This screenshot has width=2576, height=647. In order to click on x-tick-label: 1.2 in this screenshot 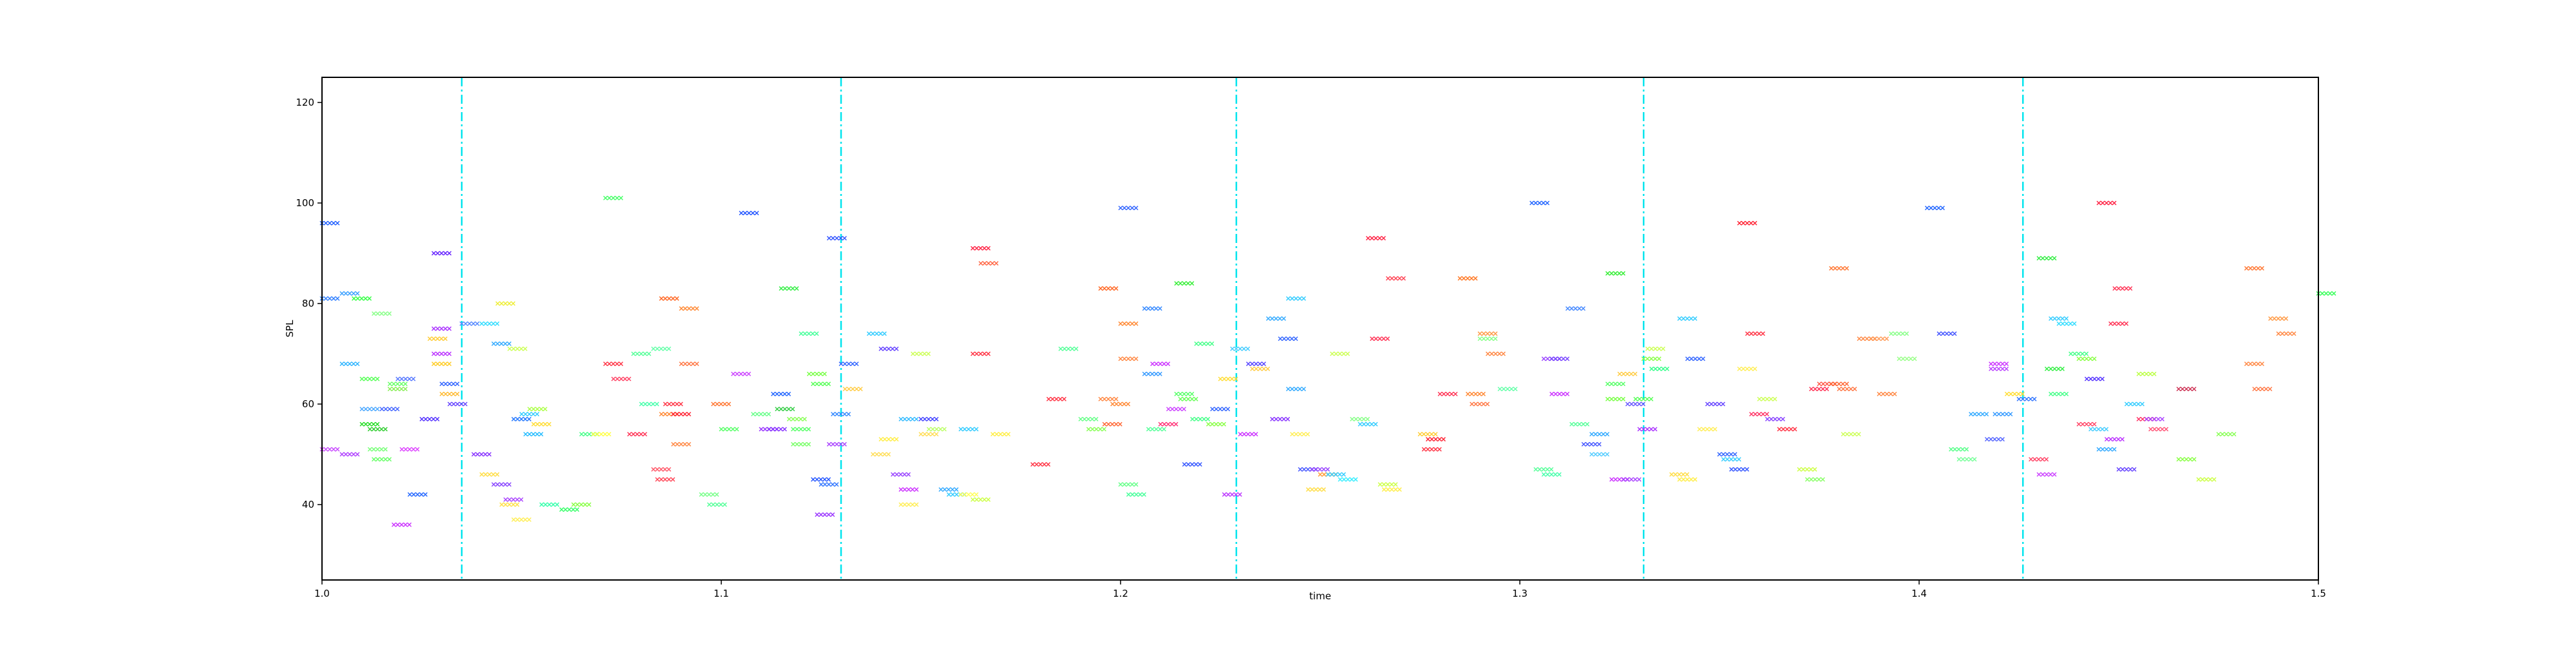, I will do `click(1121, 593)`.